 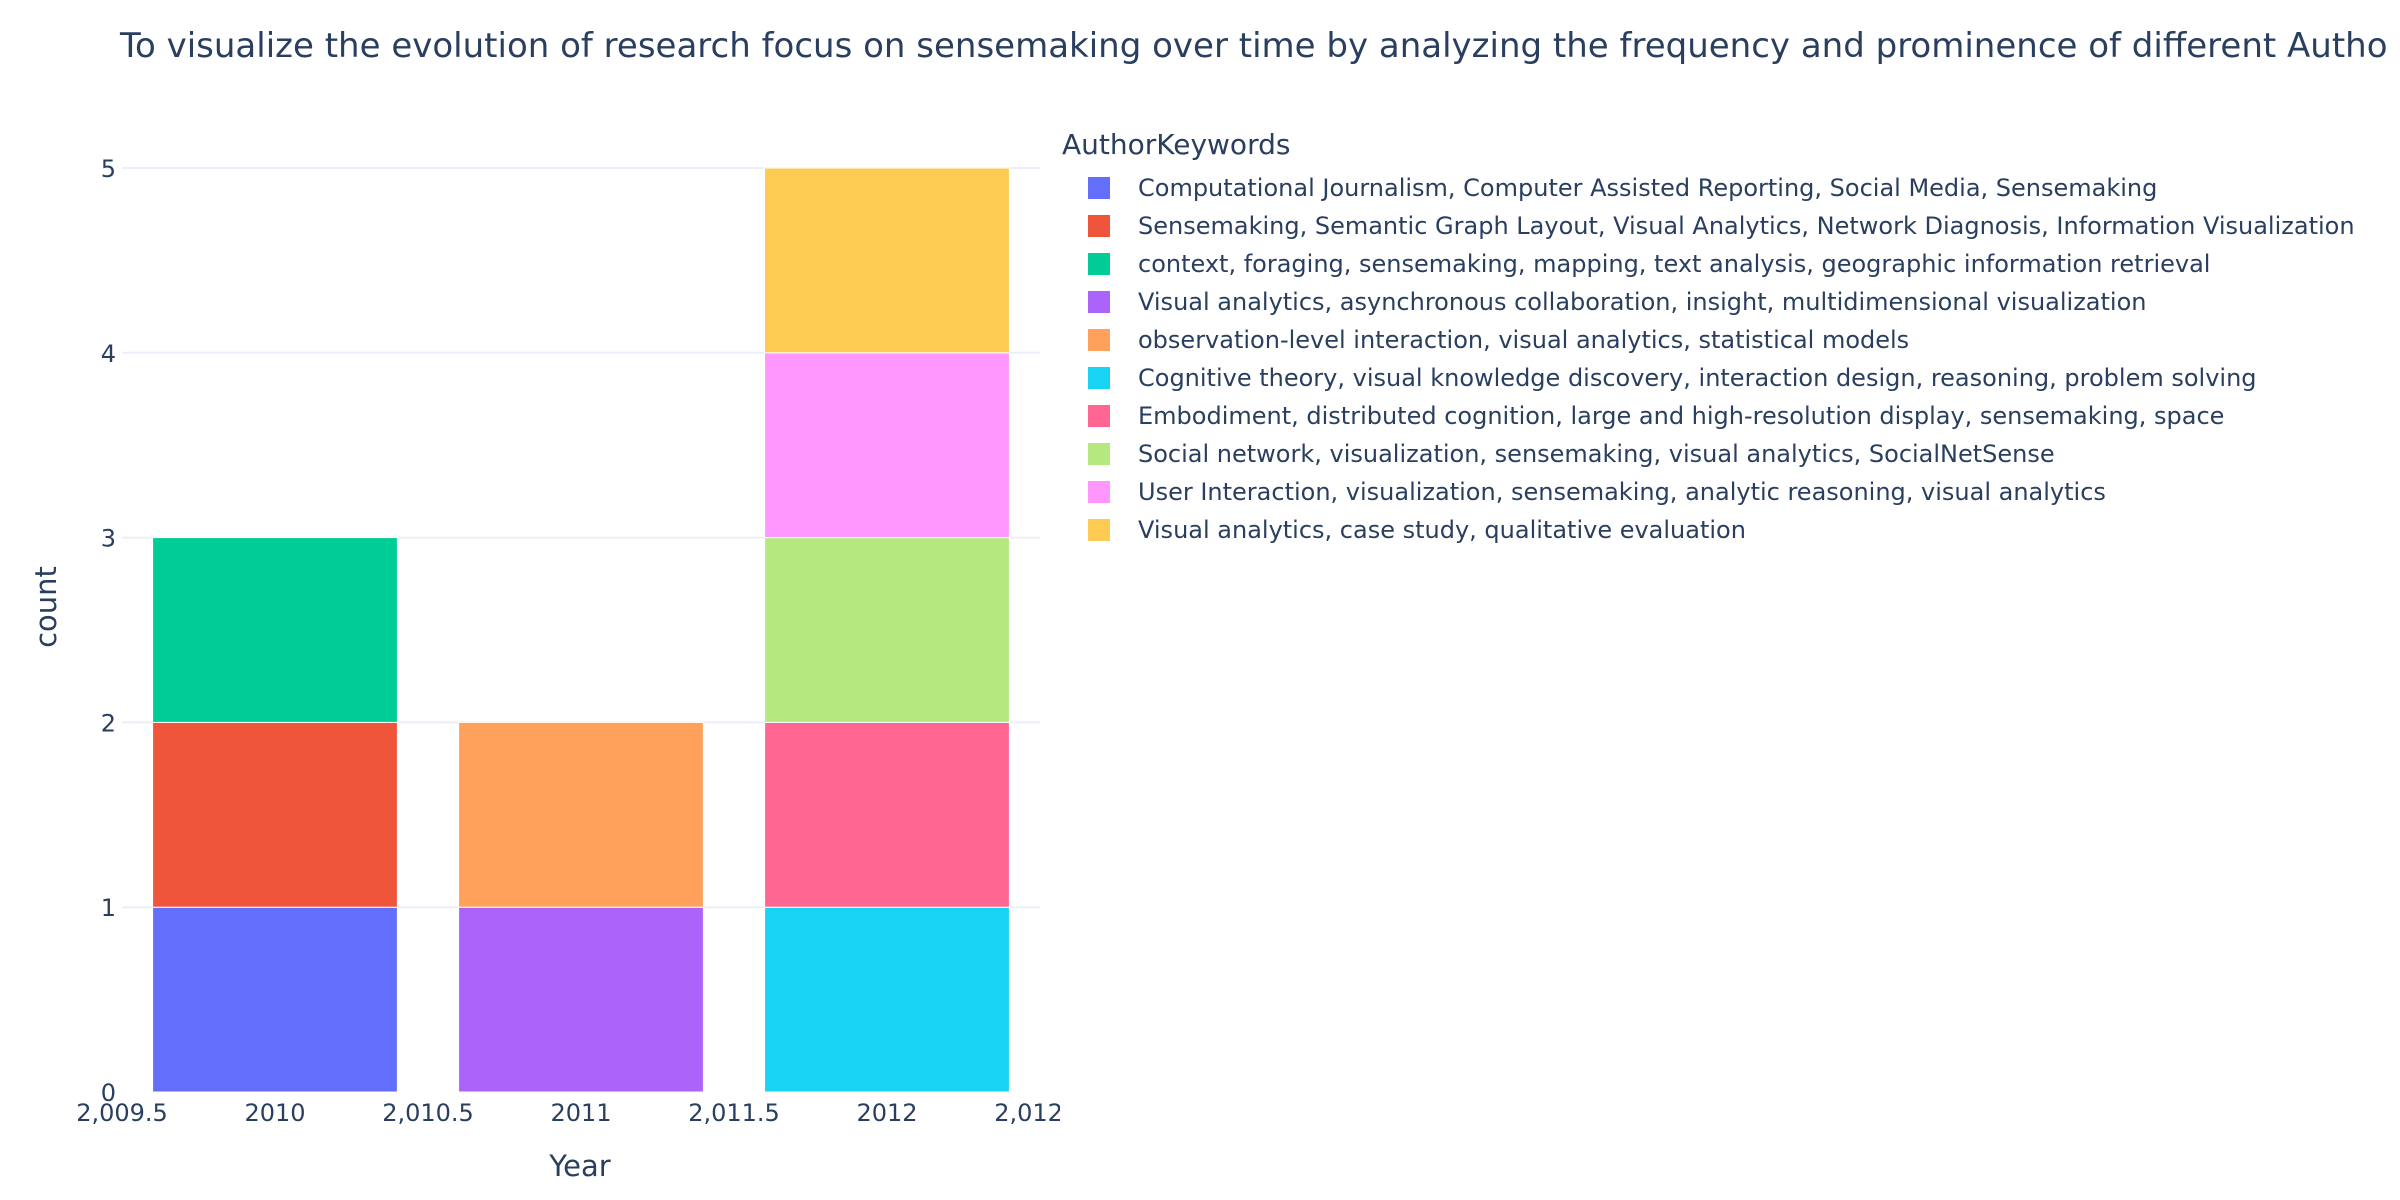 I want to click on x-tick-label: 2011, so click(x=580, y=1113).